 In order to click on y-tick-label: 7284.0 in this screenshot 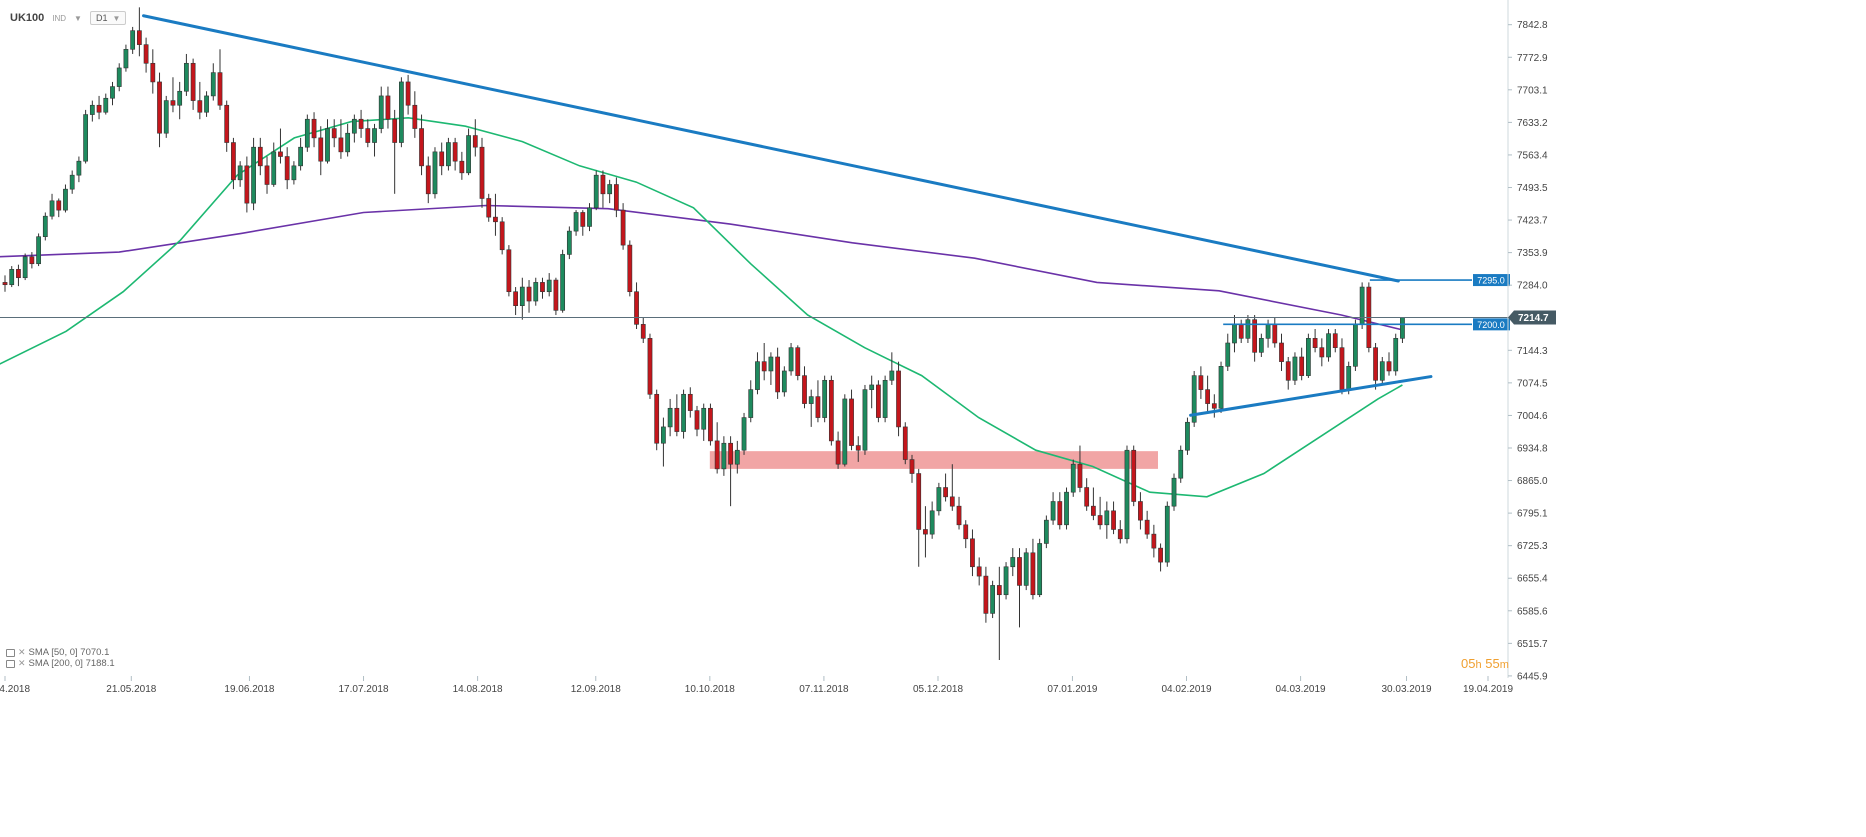, I will do `click(1532, 286)`.